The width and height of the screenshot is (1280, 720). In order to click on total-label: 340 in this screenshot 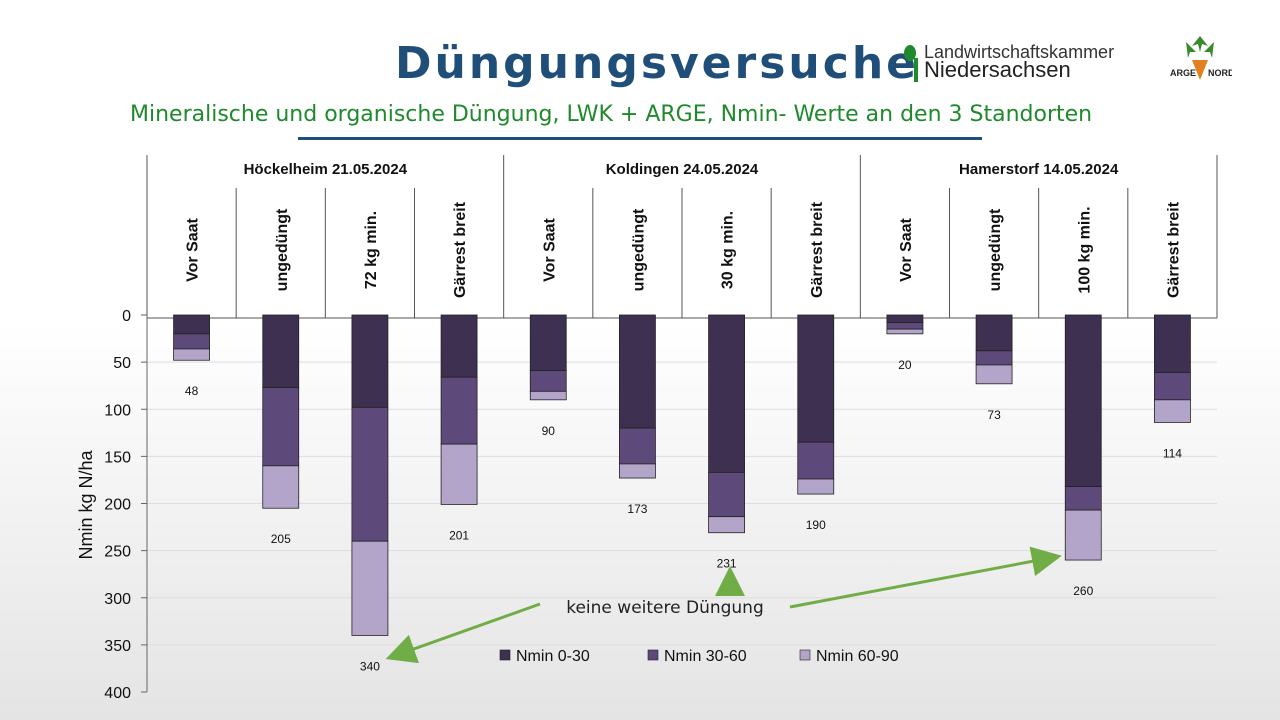, I will do `click(370, 666)`.